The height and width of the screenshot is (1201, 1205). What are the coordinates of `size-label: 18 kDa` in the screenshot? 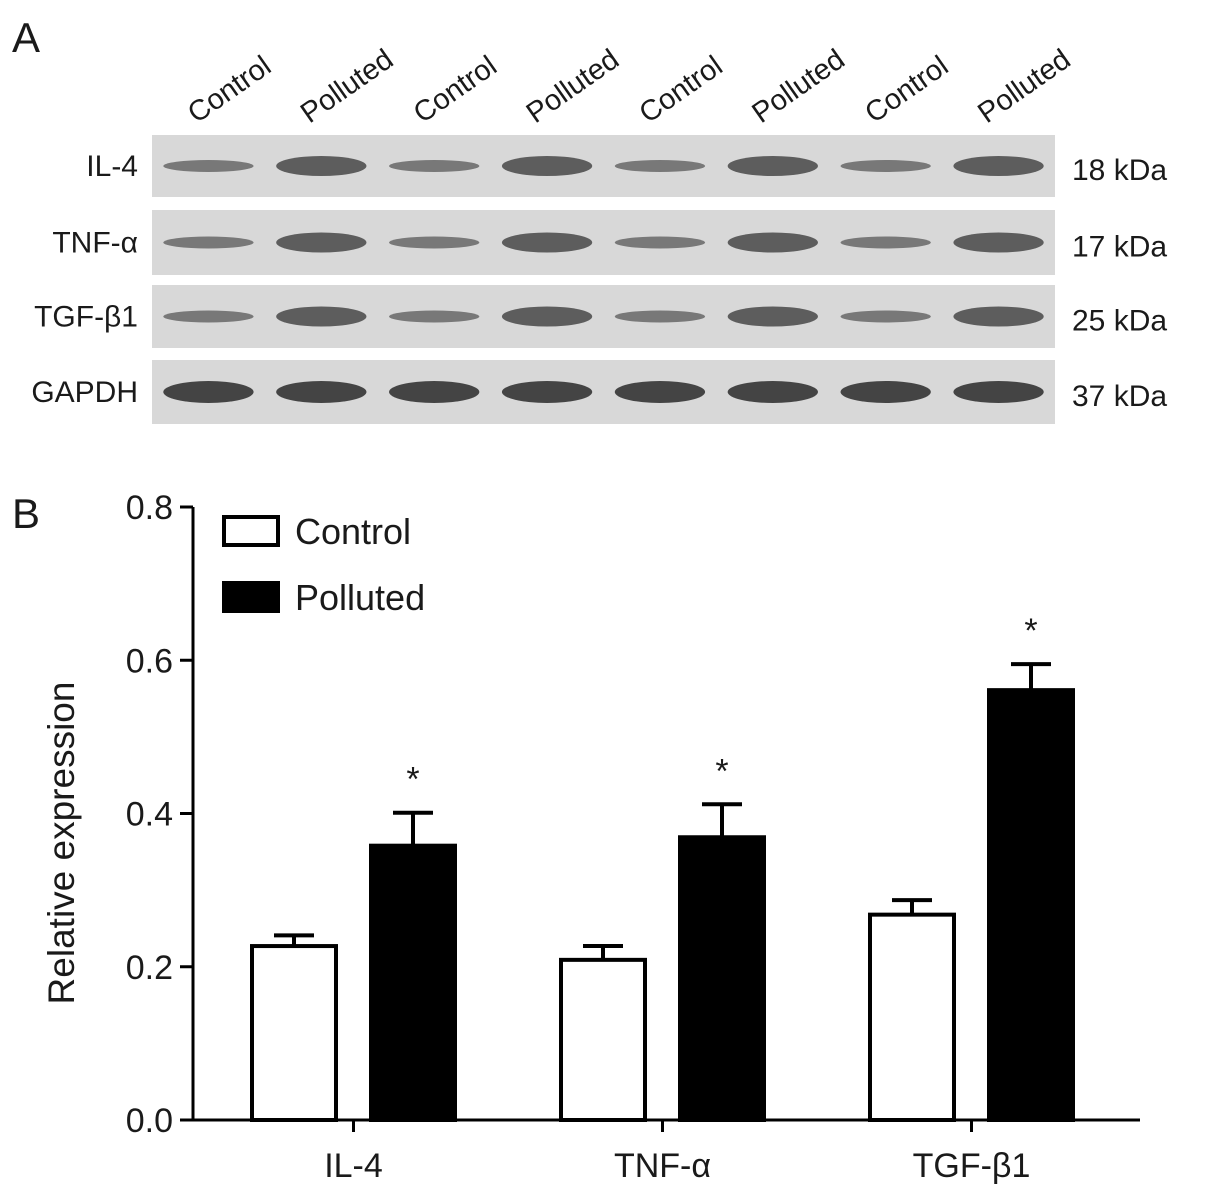 It's located at (1119, 170).